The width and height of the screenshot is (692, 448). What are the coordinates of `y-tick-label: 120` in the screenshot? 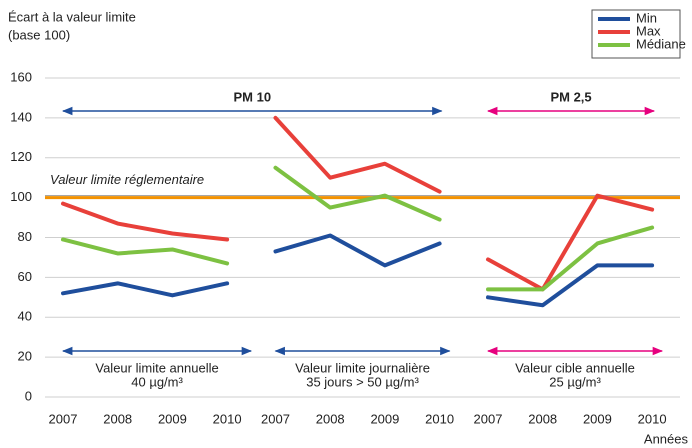 It's located at (21, 156).